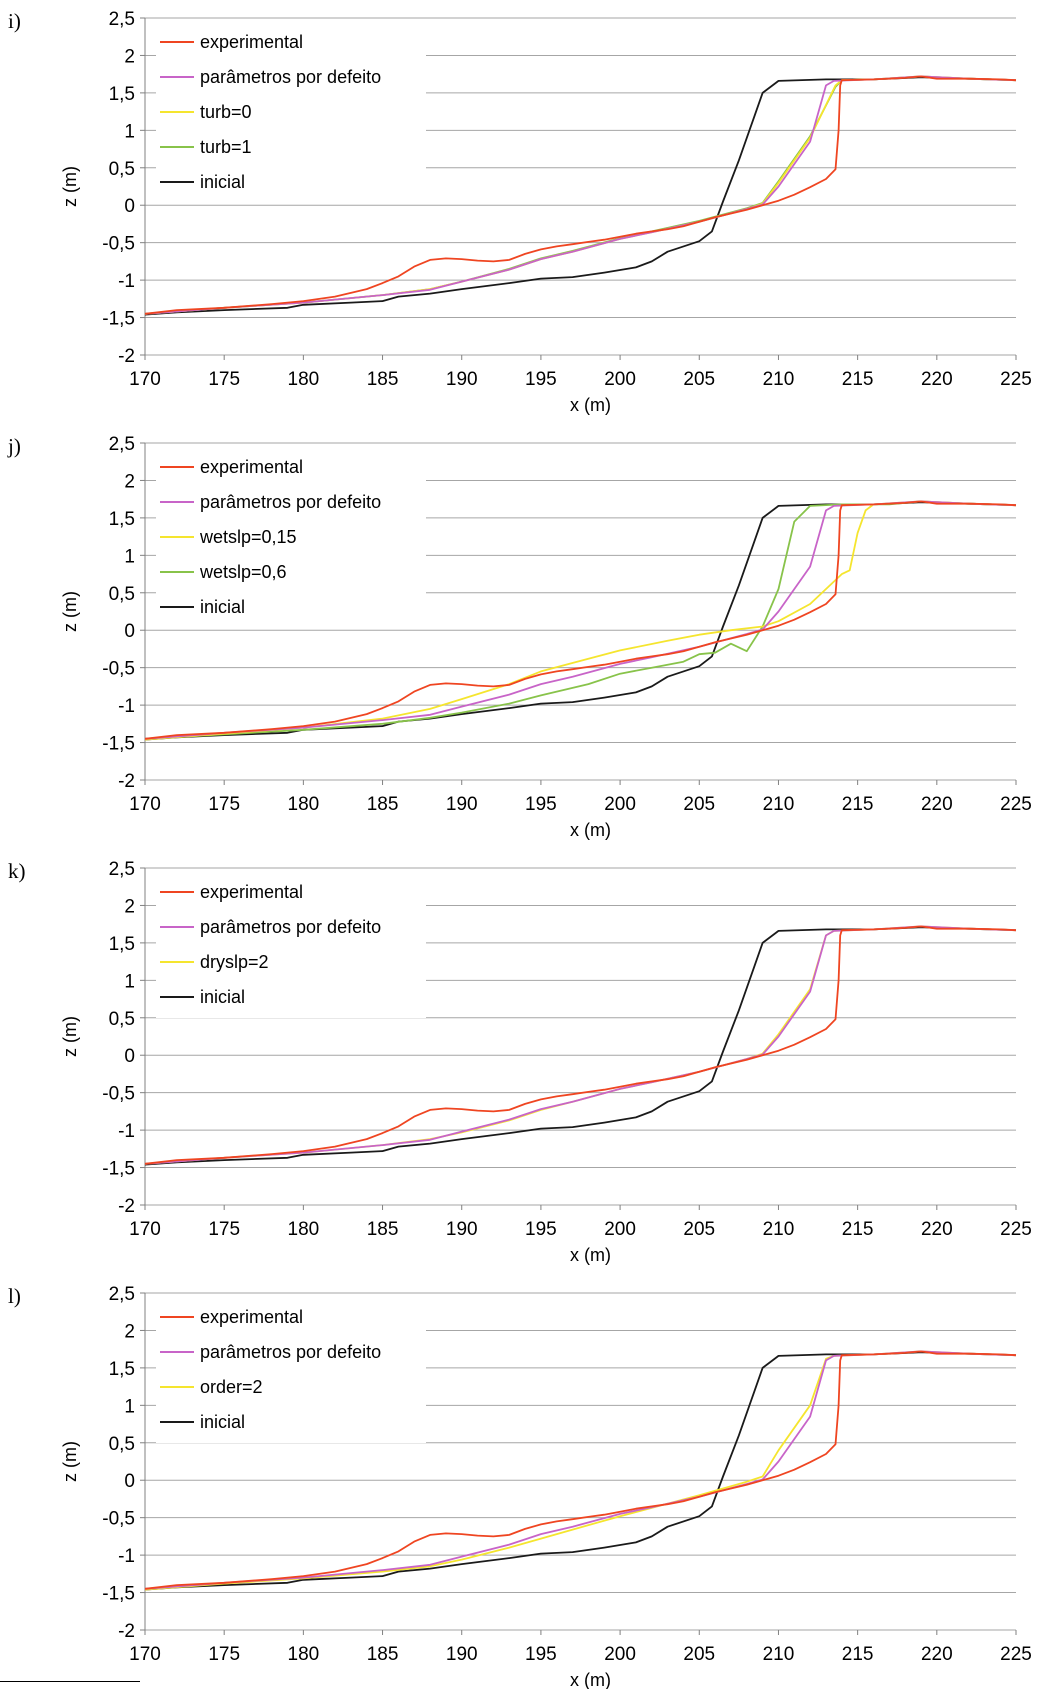 The image size is (1046, 1689). What do you see at coordinates (226, 112) in the screenshot?
I see `legend-label: turb=0` at bounding box center [226, 112].